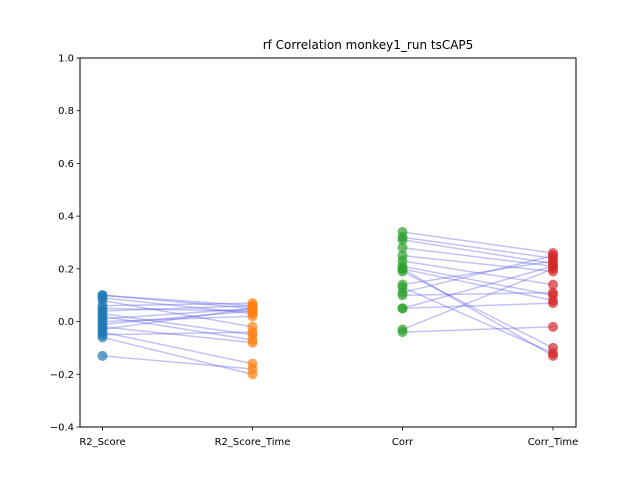 Image resolution: width=640 pixels, height=480 pixels. Describe the element at coordinates (553, 442) in the screenshot. I see `x-tick-label: Corr_Time` at that location.